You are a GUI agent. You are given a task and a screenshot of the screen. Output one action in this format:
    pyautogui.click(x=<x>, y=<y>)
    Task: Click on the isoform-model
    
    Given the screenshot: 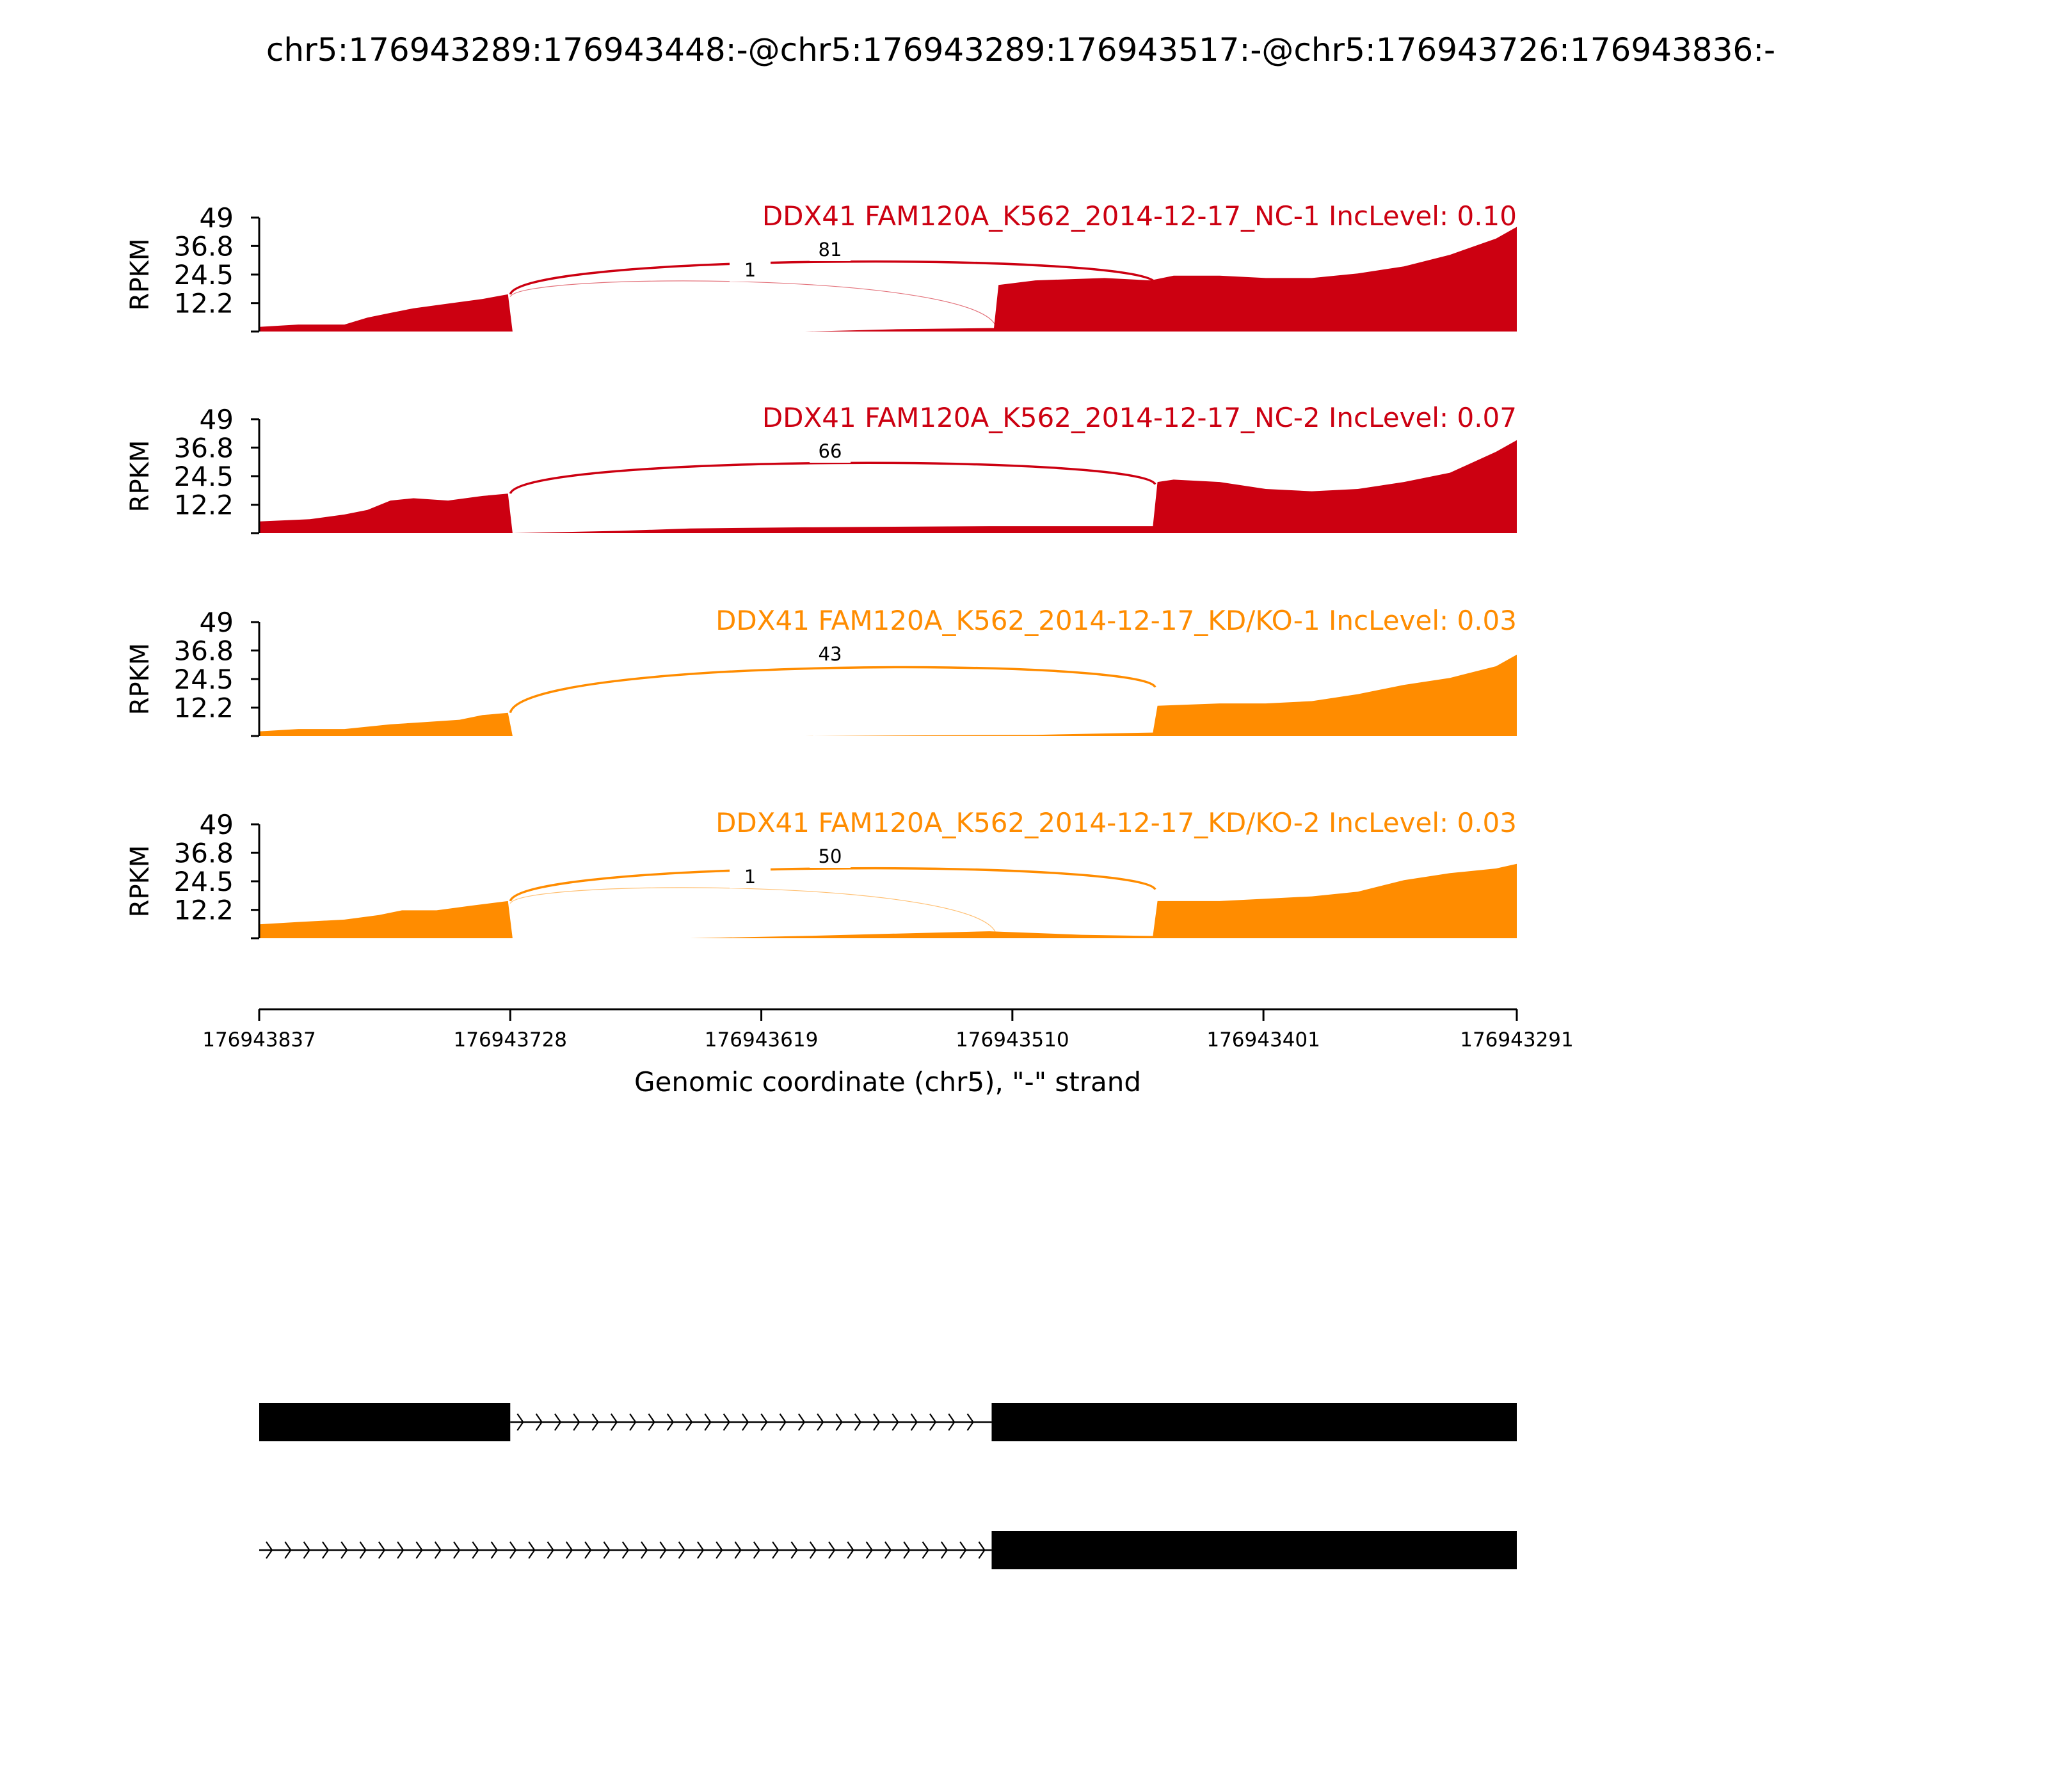 What is the action you would take?
    pyautogui.click(x=888, y=1550)
    